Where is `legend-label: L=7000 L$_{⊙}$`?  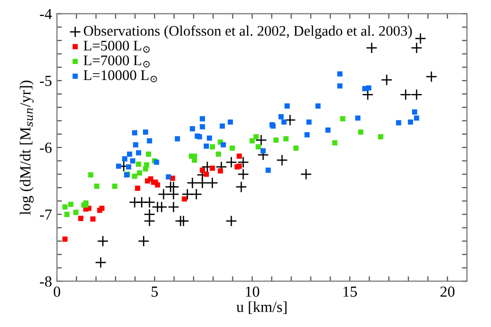
legend-label: L=7000 L$_{⊙}$ is located at coordinates (117, 61).